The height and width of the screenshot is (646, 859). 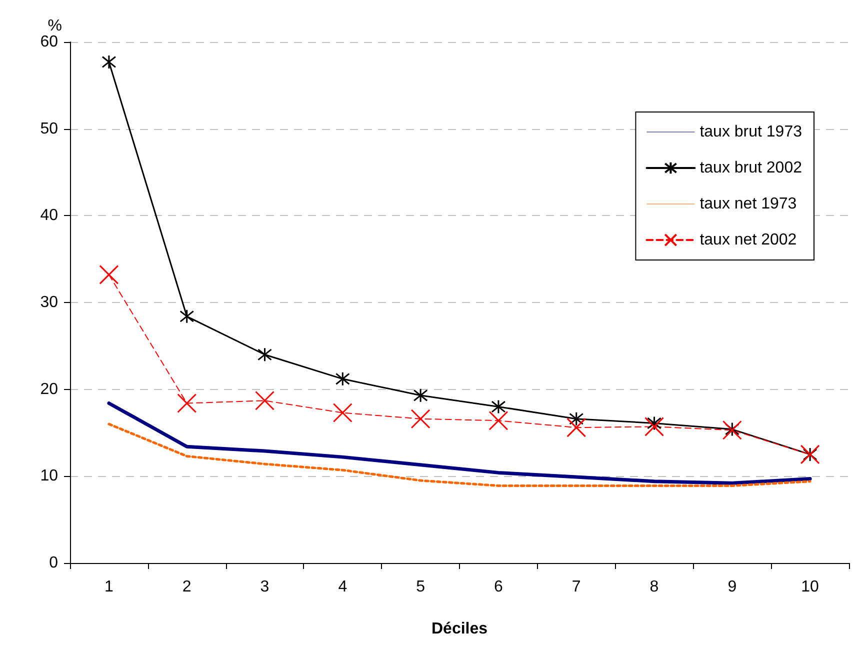 I want to click on x-tick-label: 9, so click(x=732, y=587).